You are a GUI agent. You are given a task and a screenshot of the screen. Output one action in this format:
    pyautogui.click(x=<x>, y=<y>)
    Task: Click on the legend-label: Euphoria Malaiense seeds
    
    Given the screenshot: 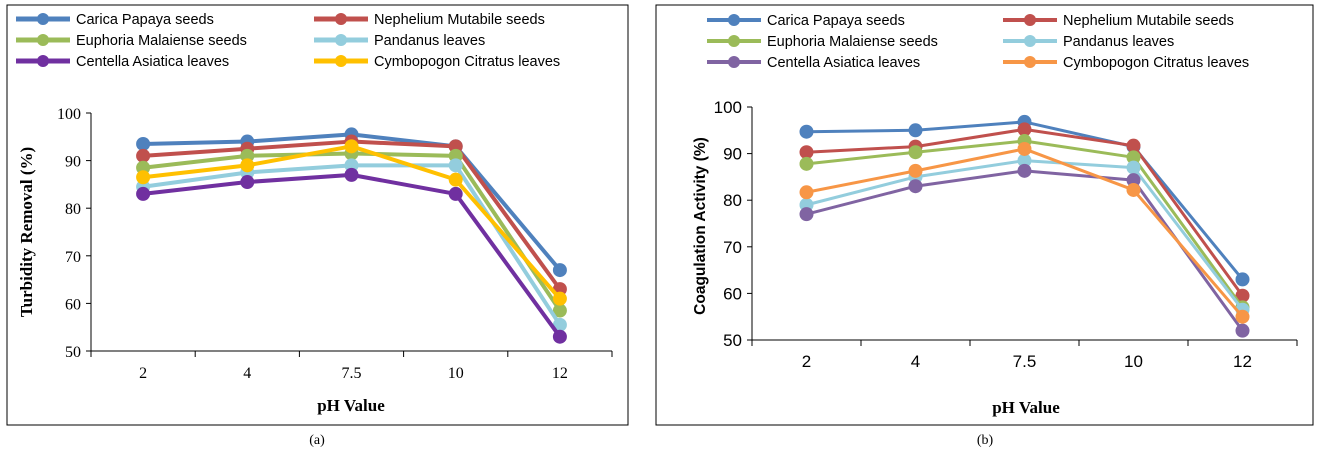 What is the action you would take?
    pyautogui.click(x=852, y=42)
    